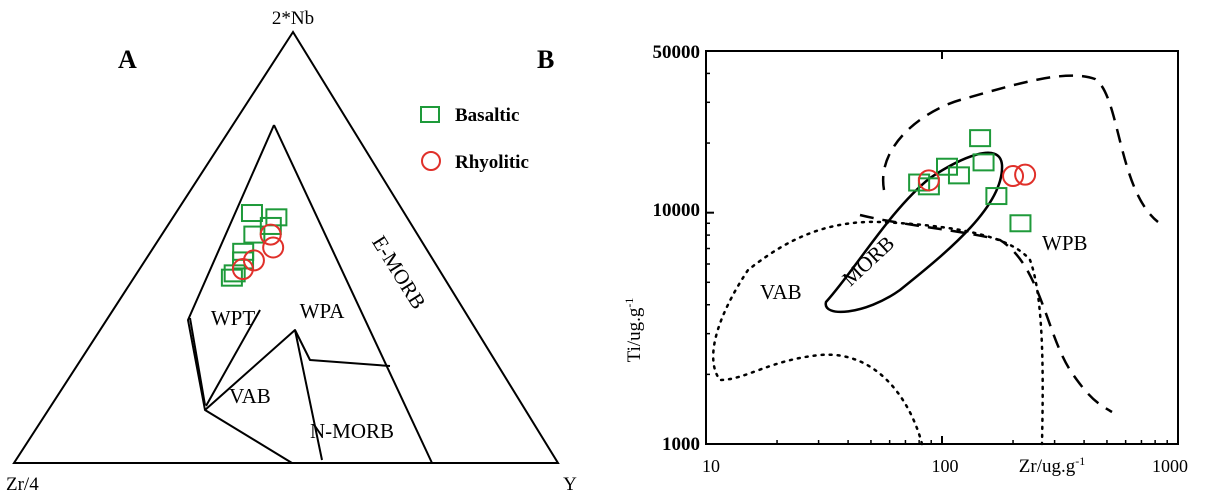 This screenshot has width=1212, height=501. I want to click on legend: Basaltic Rhyolitic, so click(474, 139).